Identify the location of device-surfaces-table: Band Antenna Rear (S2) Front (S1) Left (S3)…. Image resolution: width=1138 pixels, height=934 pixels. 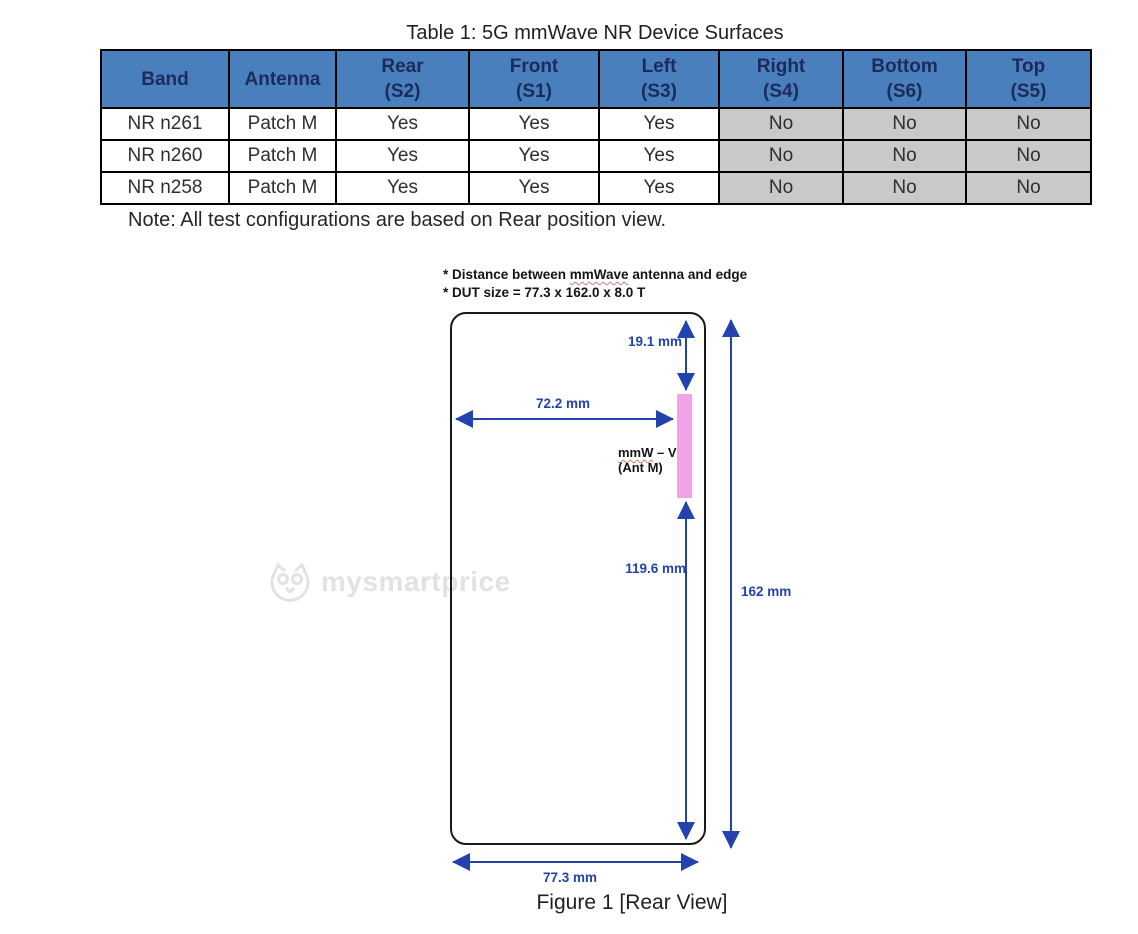
(596, 127).